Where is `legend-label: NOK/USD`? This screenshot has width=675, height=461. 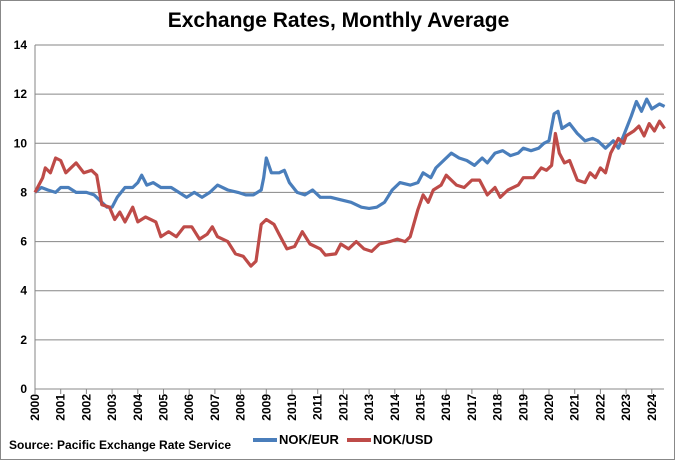
legend-label: NOK/USD is located at coordinates (402, 439).